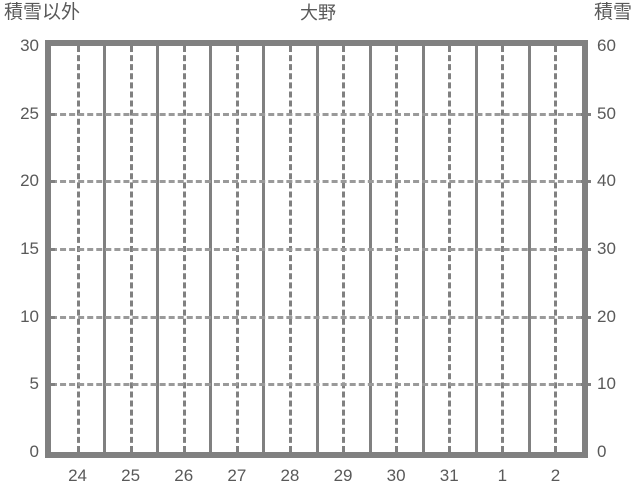 The image size is (636, 501). What do you see at coordinates (606, 113) in the screenshot?
I see `y-axis-tick-label-right: 50` at bounding box center [606, 113].